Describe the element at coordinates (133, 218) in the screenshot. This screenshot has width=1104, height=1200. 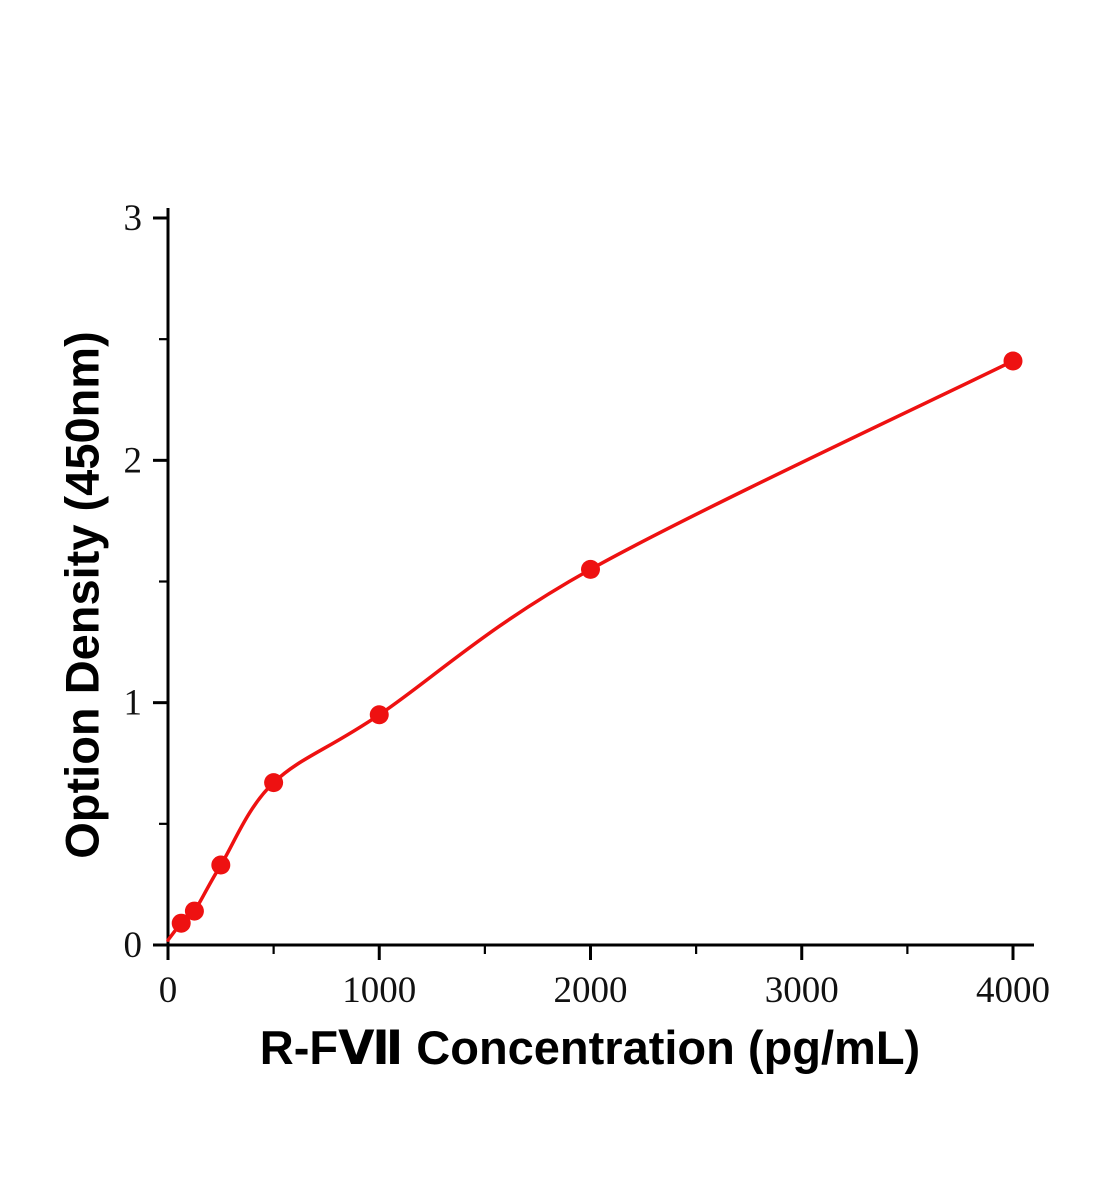
I see `y-tick-label: 3` at that location.